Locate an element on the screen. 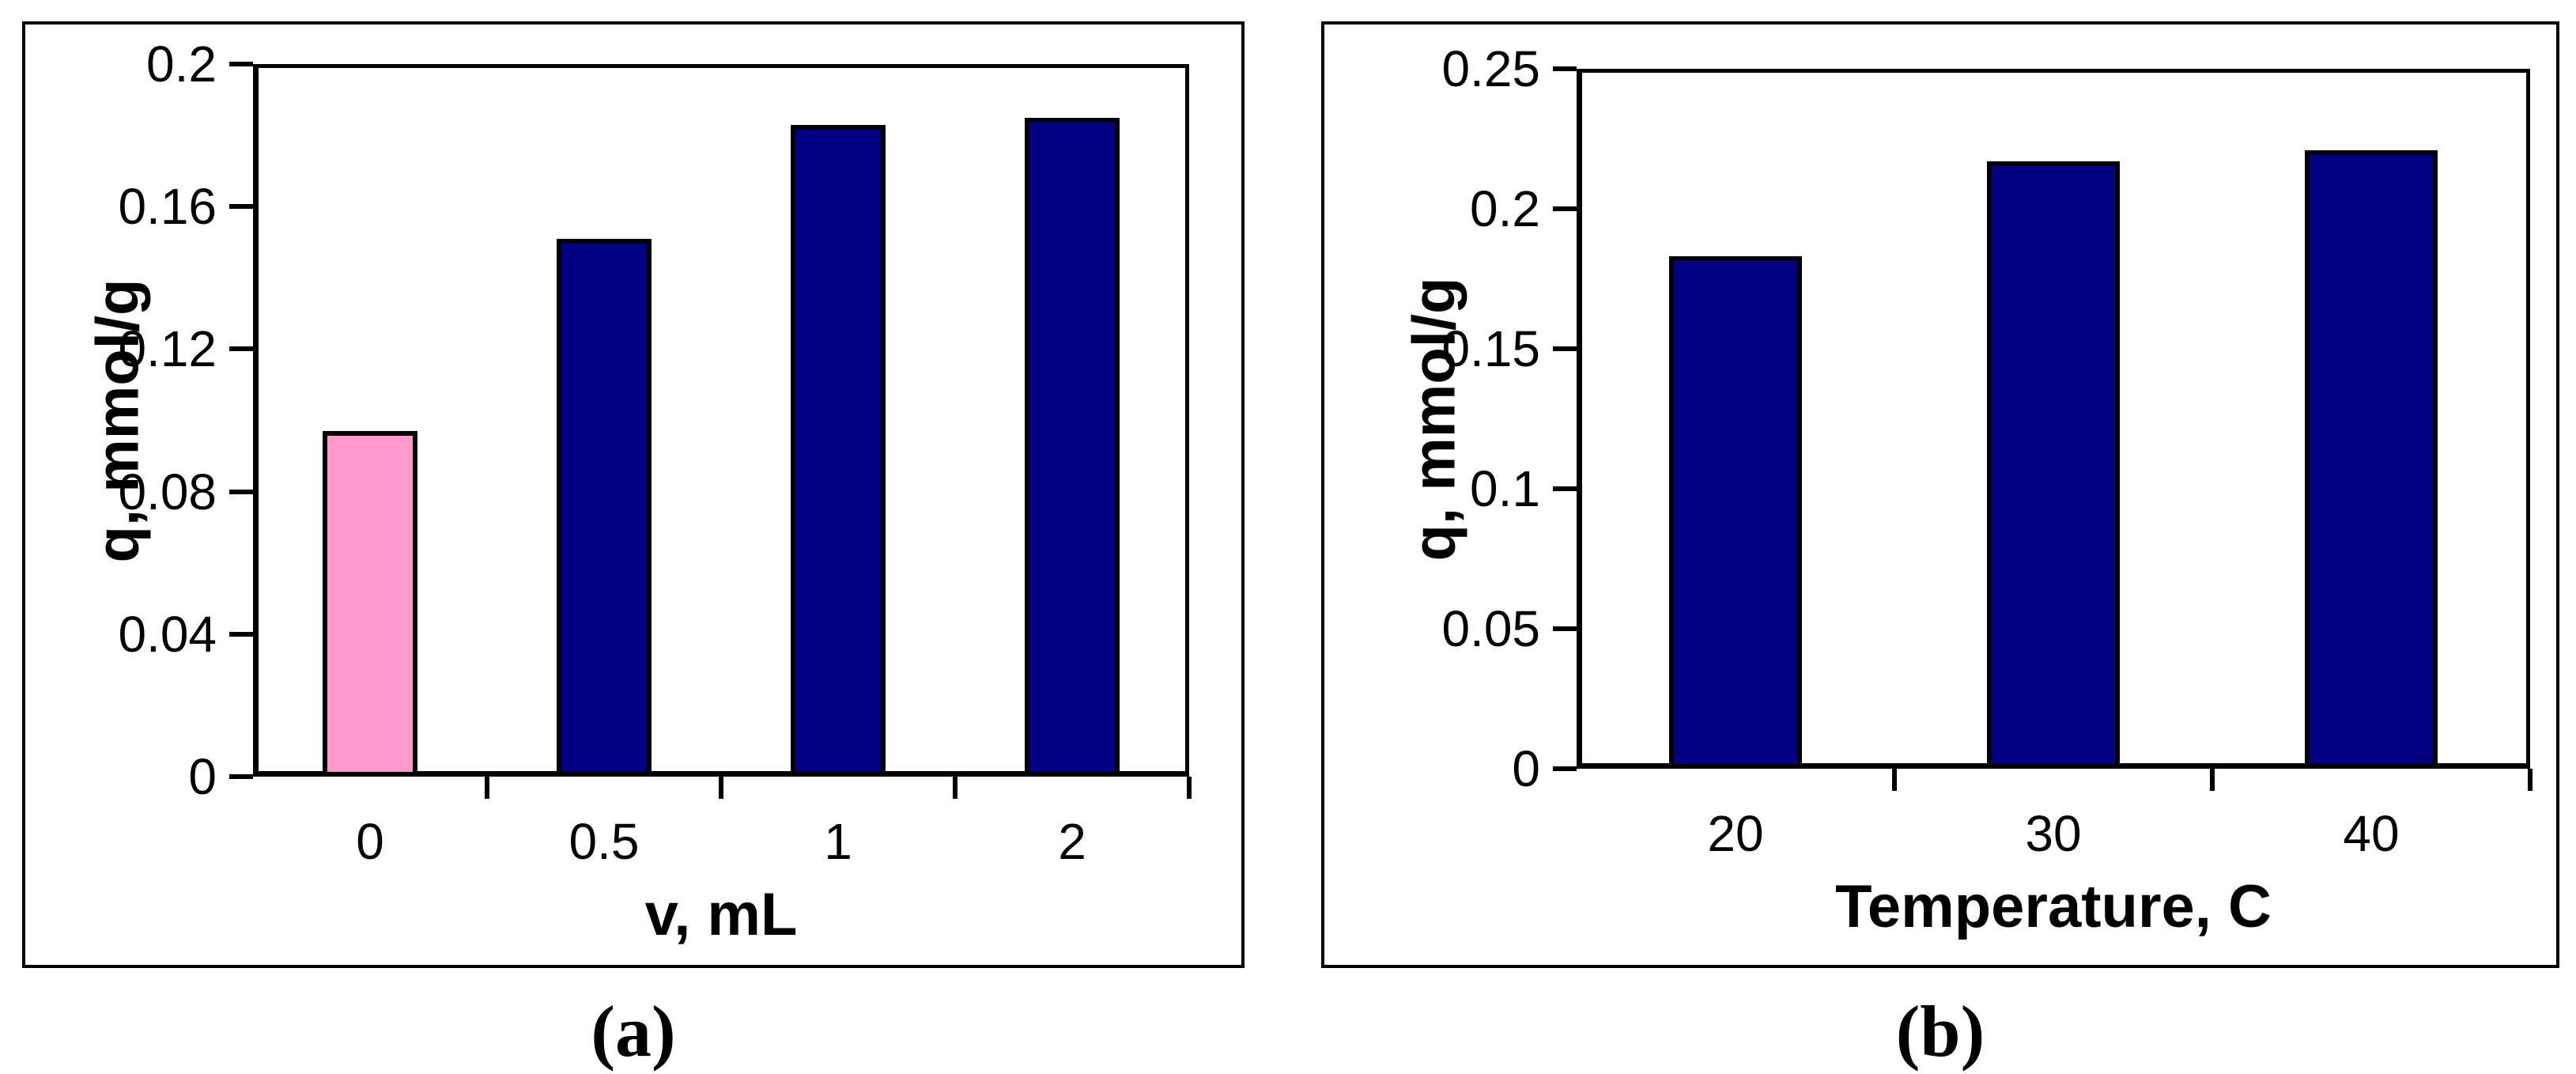  x-tick-label: 20 is located at coordinates (1735, 833).